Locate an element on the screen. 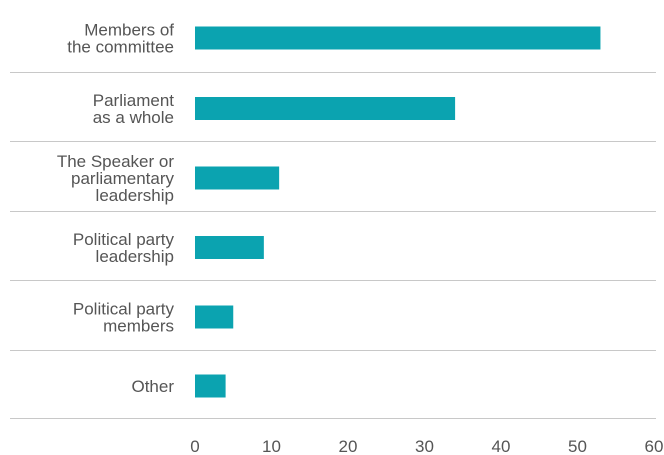  x-tick-label: 50 is located at coordinates (577, 446).